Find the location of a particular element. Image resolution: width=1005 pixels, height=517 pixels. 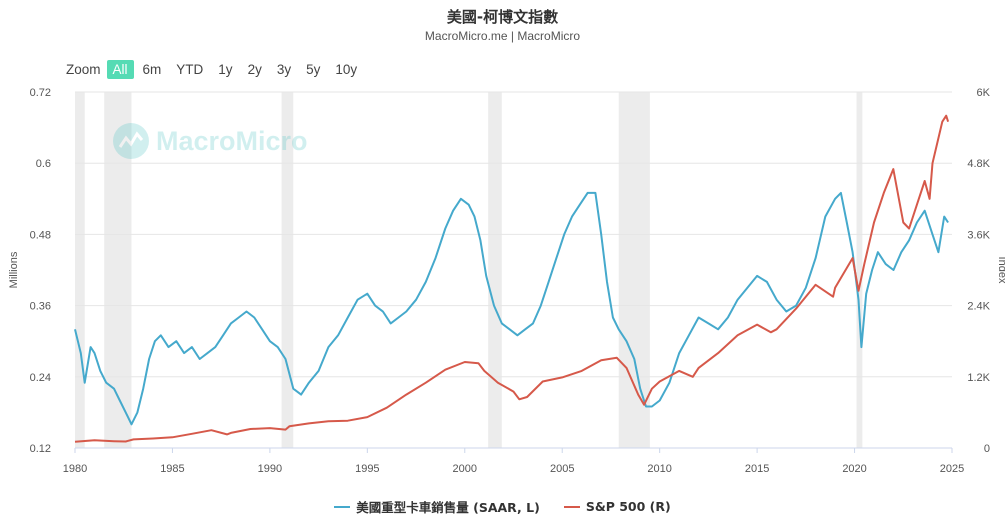

x-tick-label: 1985 is located at coordinates (172, 469).